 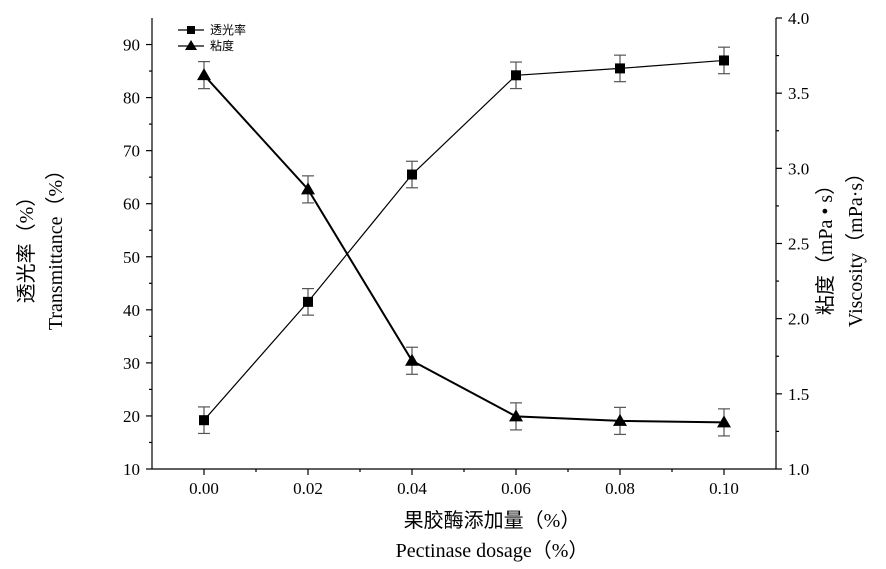 I want to click on right-tick-label: 2.5, so click(x=798, y=244).